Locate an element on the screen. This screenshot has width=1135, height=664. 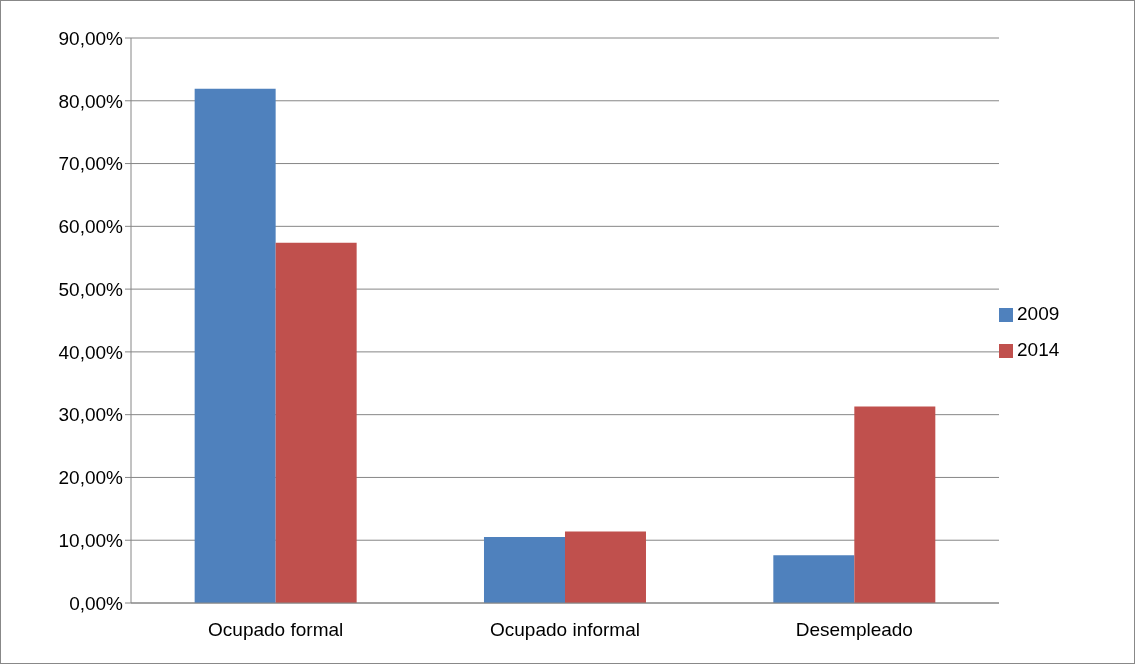
legend-label: 2014 is located at coordinates (1038, 349).